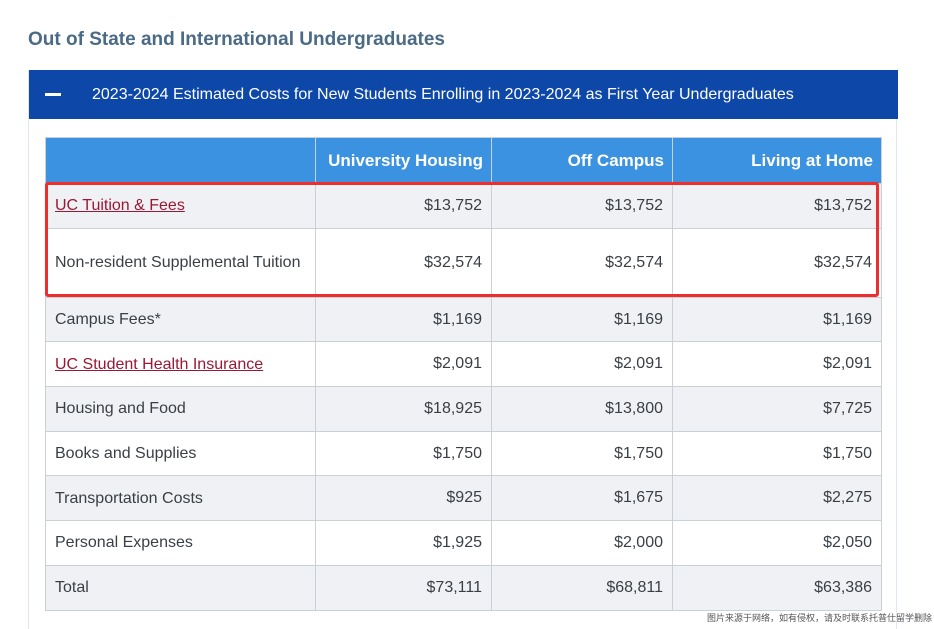 This screenshot has width=934, height=629. I want to click on column-header-university-housing: University Housing, so click(403, 160).